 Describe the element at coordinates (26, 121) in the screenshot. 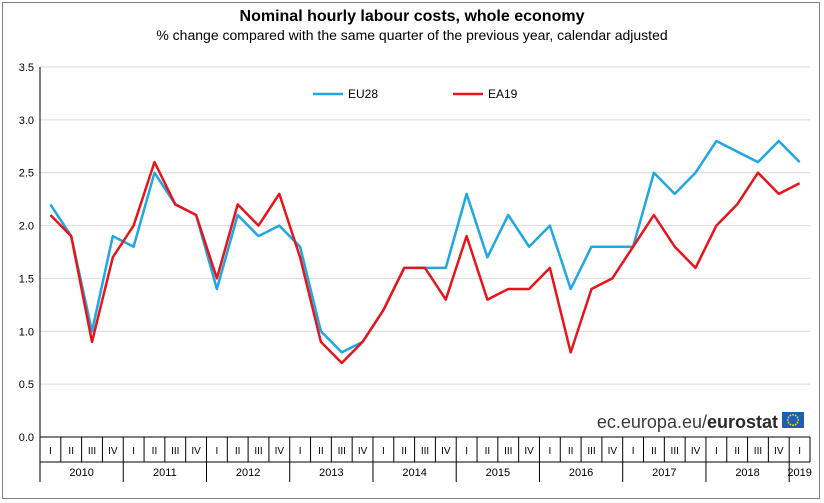

I see `y-tick-label: 3.0` at that location.